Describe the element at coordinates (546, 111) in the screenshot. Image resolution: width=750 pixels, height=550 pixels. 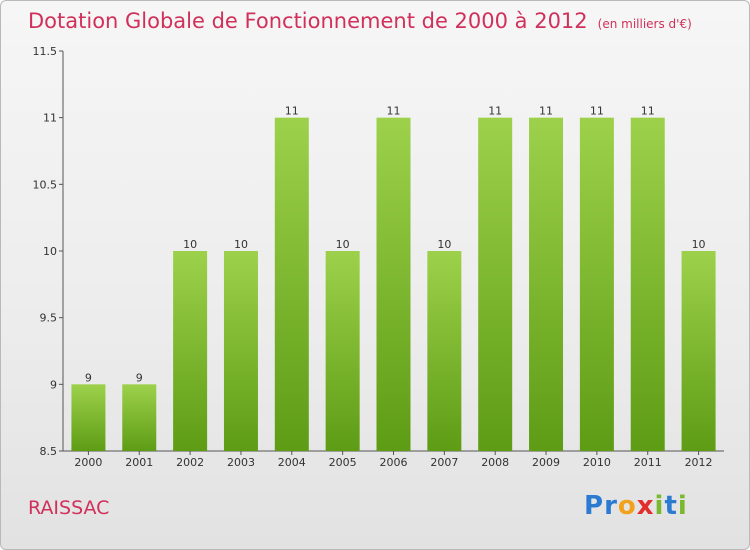
I see `data-label-2009: 11` at that location.